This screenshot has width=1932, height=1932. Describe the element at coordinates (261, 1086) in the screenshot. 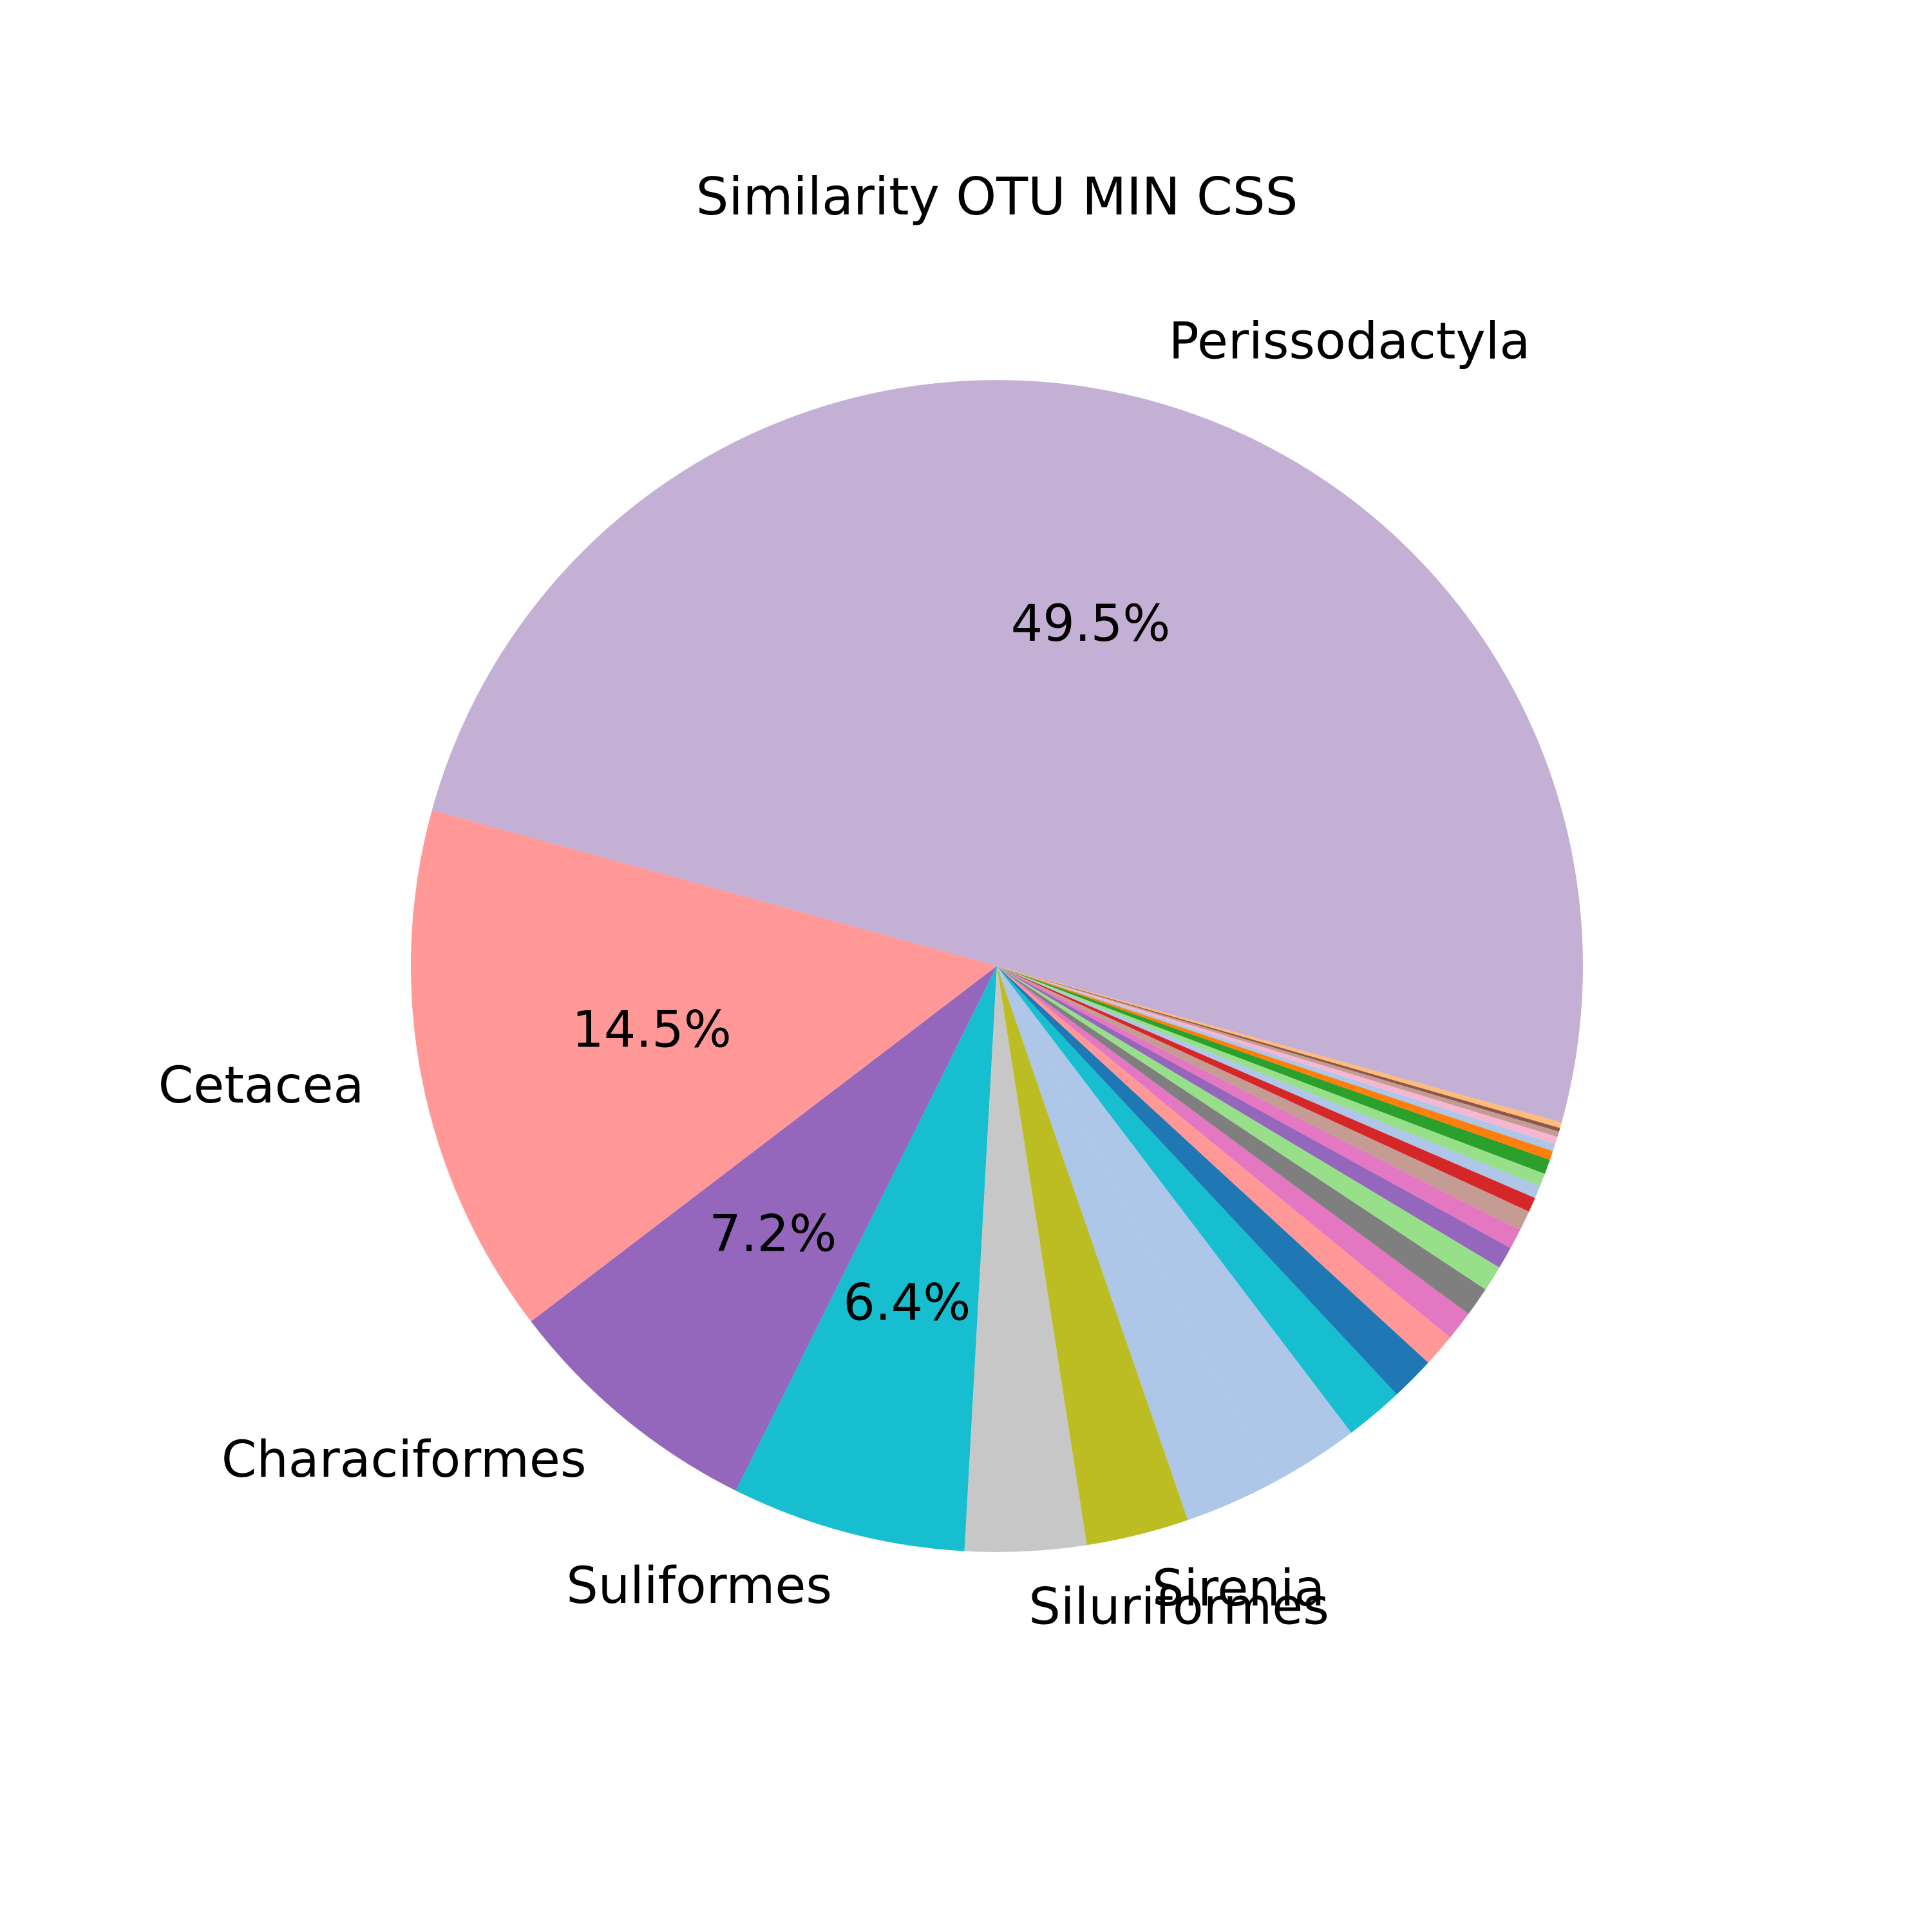

I see `slice-label-cetacea: Cetacea` at that location.